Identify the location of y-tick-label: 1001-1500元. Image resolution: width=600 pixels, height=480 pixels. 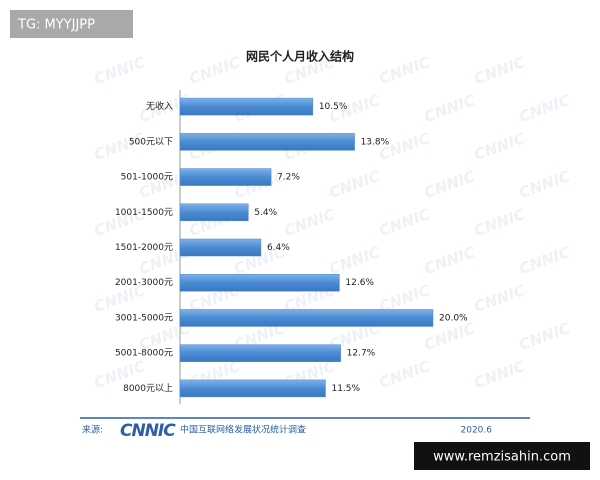
(144, 213).